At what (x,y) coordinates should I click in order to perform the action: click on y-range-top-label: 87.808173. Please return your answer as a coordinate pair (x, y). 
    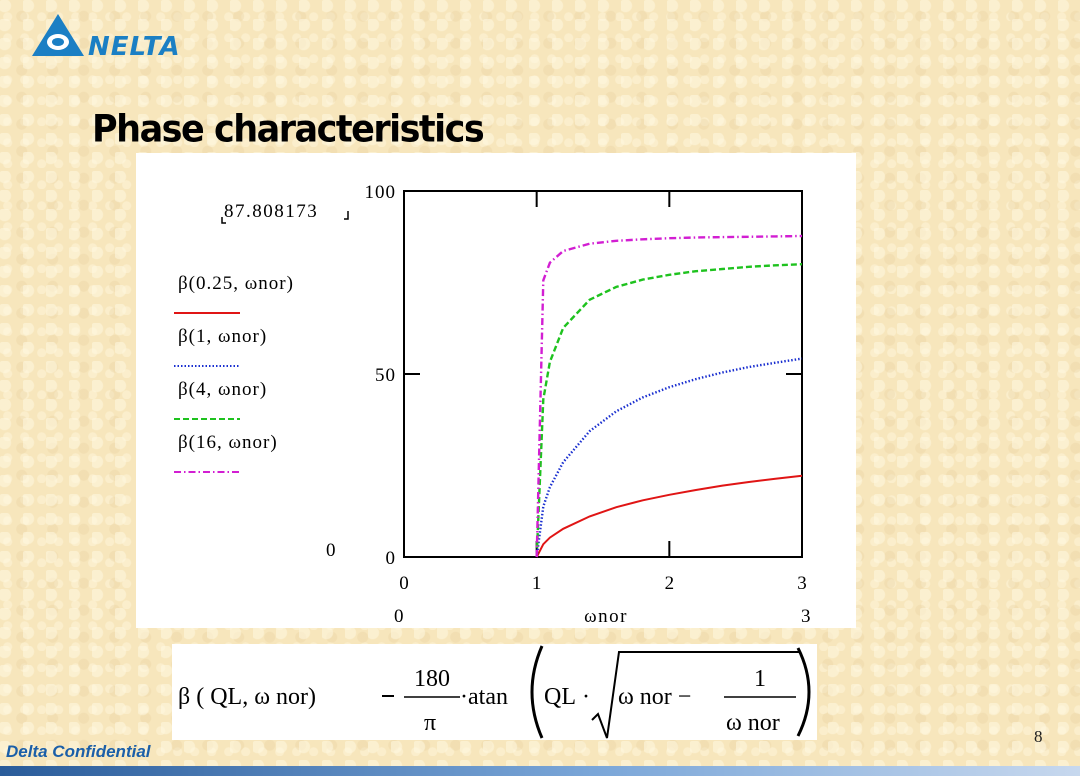
    Looking at the image, I should click on (271, 211).